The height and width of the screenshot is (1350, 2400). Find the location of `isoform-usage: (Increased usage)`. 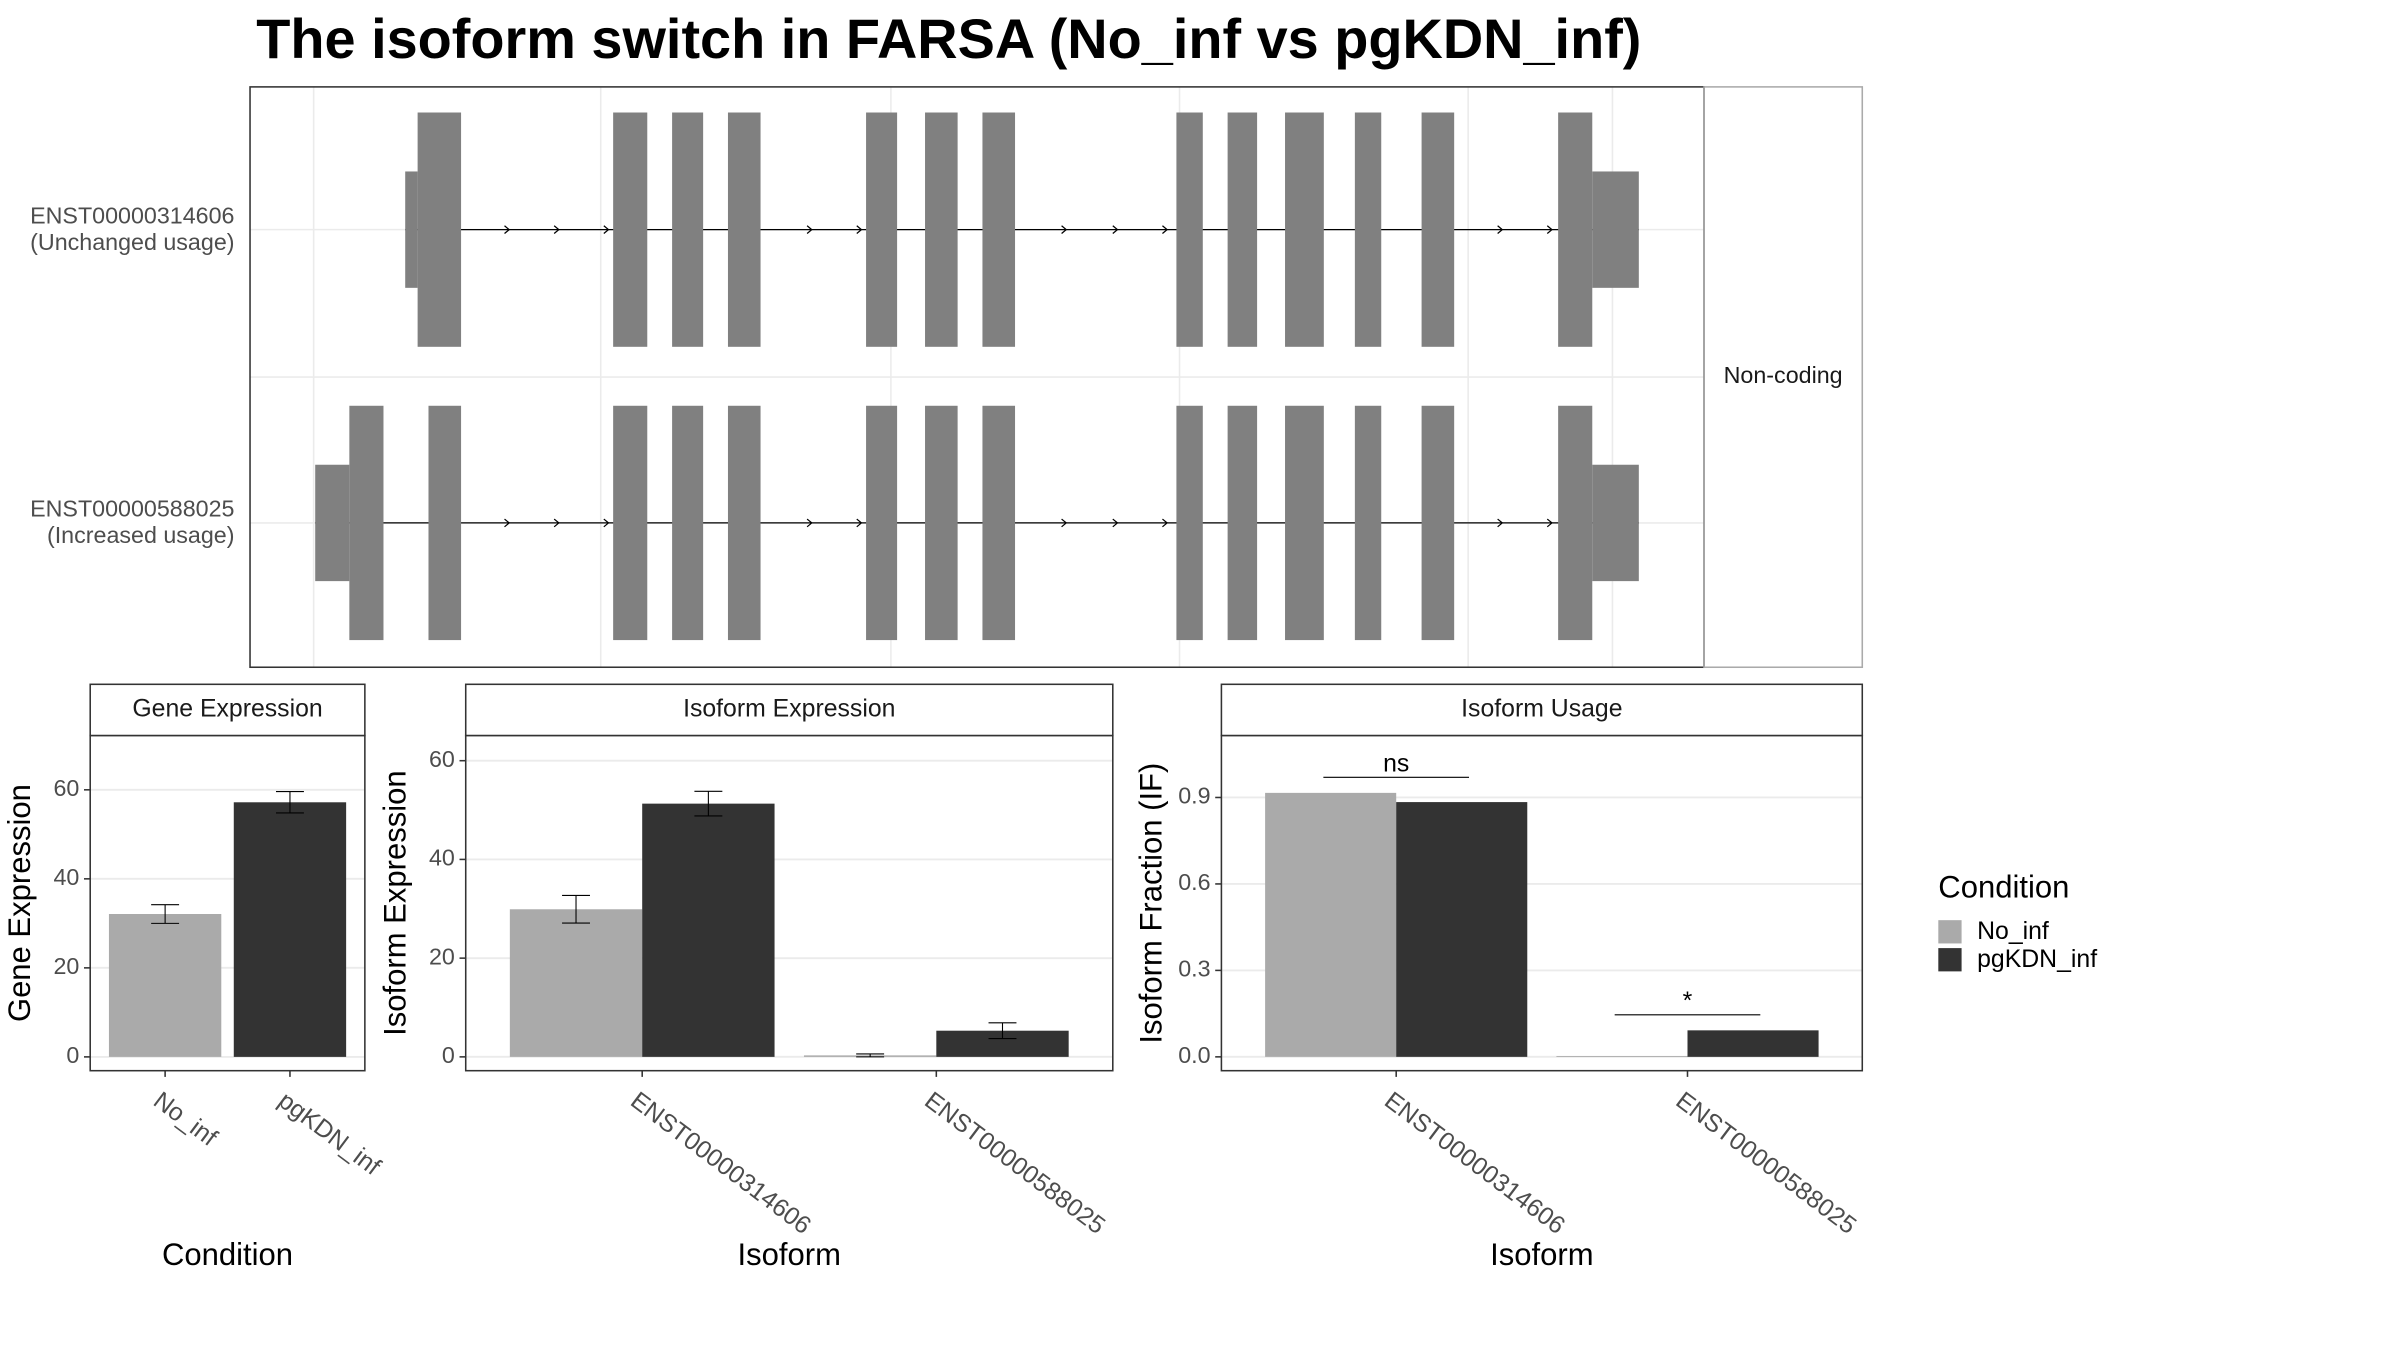

isoform-usage: (Increased usage) is located at coordinates (141, 535).